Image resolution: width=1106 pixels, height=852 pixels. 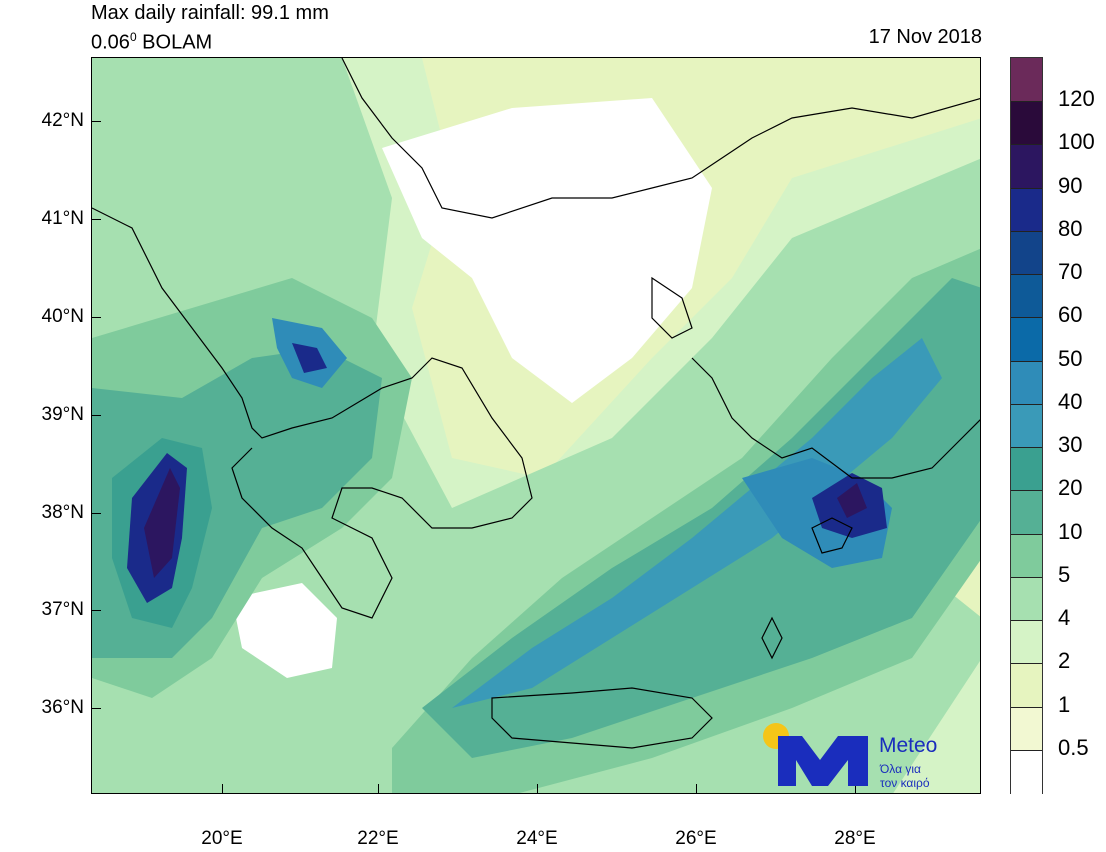 What do you see at coordinates (62, 707) in the screenshot?
I see `lat-label-36: 36°N` at bounding box center [62, 707].